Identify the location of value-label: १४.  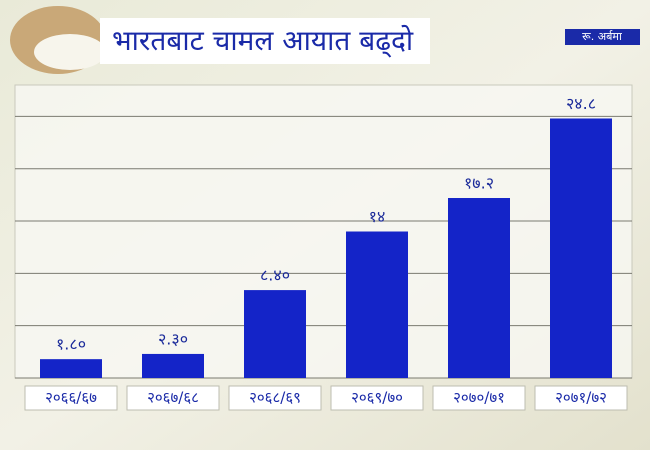
(377, 216).